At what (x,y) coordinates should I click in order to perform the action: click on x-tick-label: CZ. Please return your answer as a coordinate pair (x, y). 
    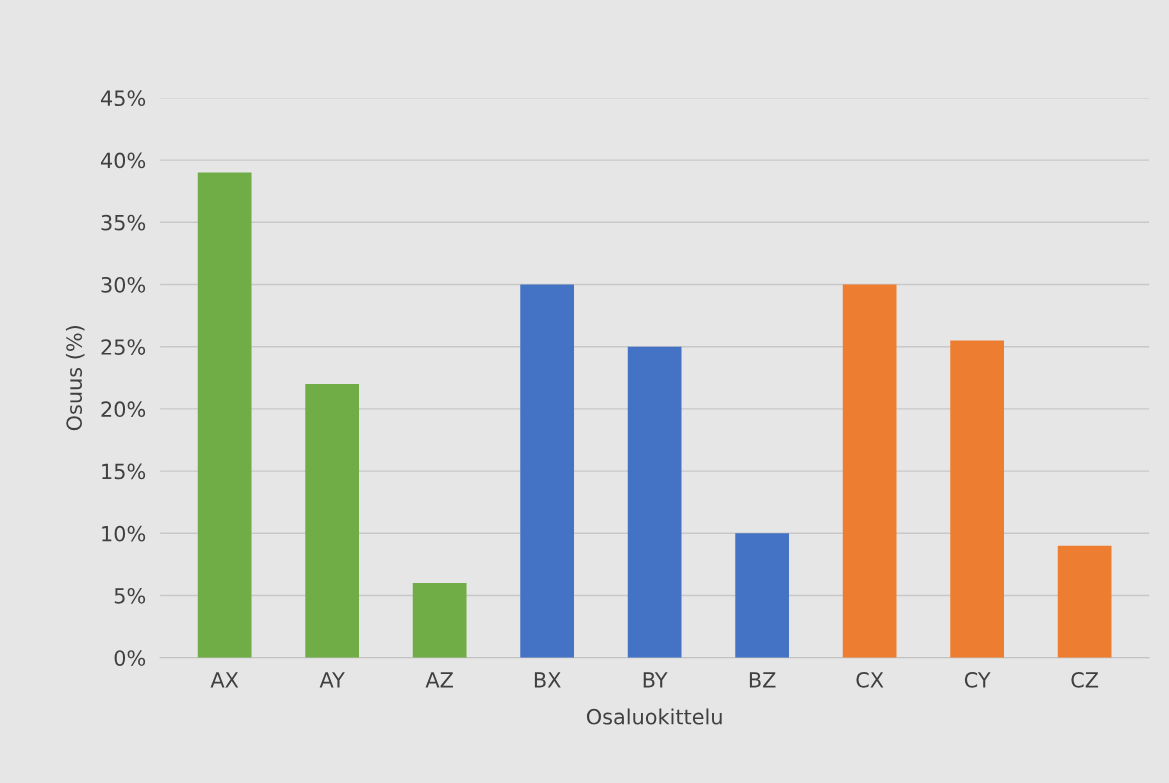
    Looking at the image, I should click on (1085, 679).